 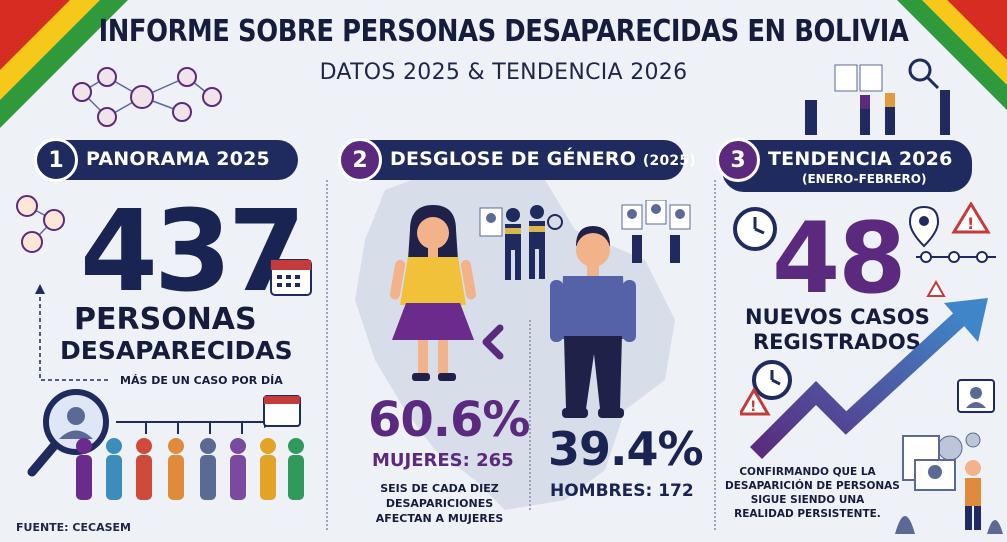 I want to click on missing-posters-icon, so click(x=656, y=231).